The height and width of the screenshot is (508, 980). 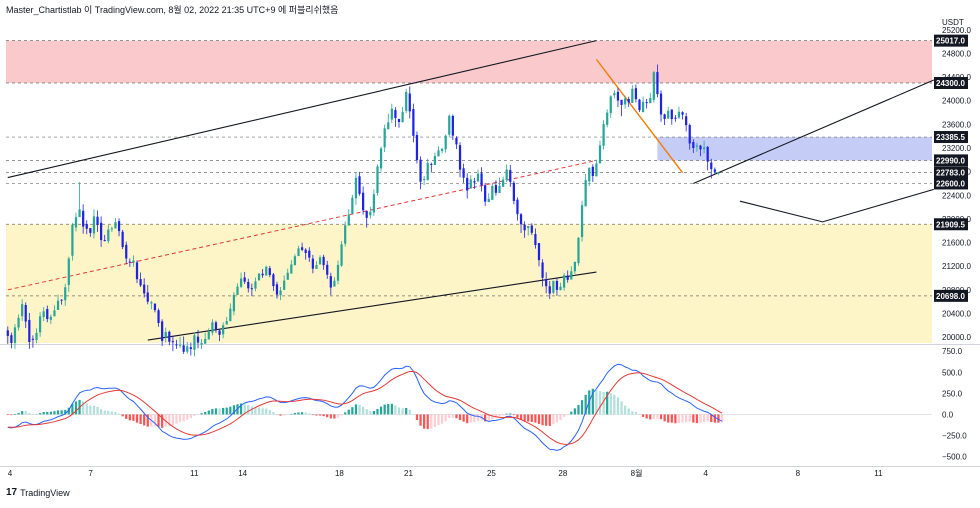 I want to click on price-tick-label: 20400.0, so click(x=956, y=313).